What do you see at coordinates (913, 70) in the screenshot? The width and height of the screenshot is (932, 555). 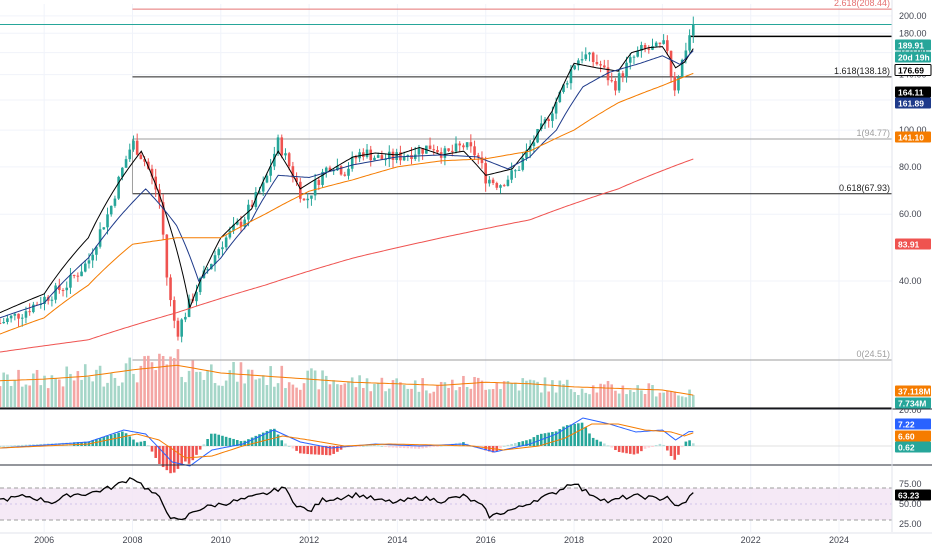 I see `axis-badge` at bounding box center [913, 70].